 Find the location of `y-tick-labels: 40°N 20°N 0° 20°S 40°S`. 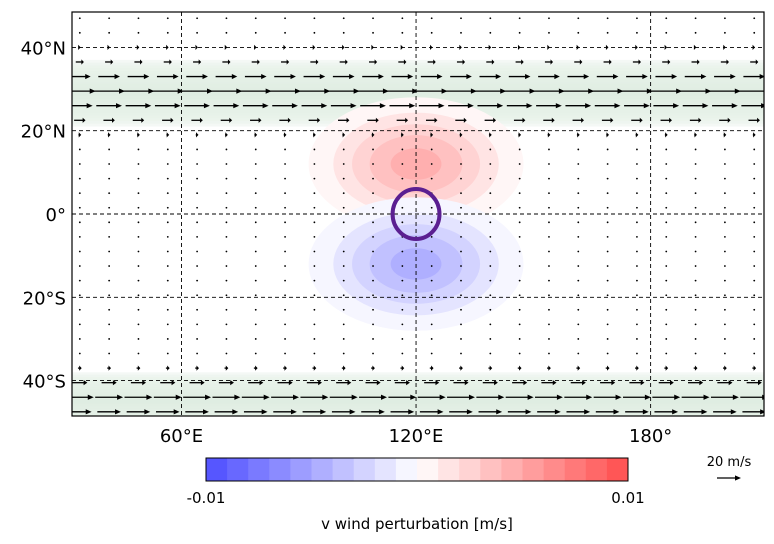

y-tick-labels: 40°N 20°N 0° 20°S 40°S is located at coordinates (43, 215).